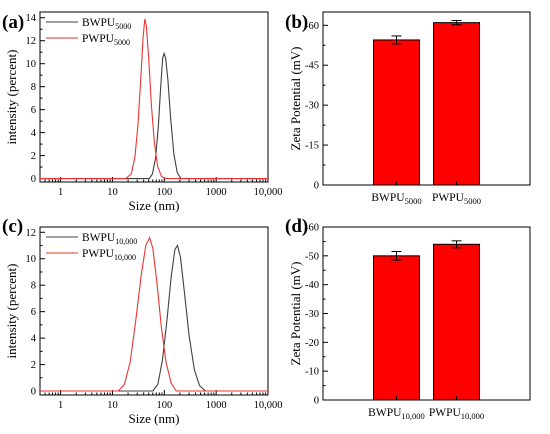 The height and width of the screenshot is (434, 550). What do you see at coordinates (106, 40) in the screenshot?
I see `legend-label: PWPU5000` at bounding box center [106, 40].